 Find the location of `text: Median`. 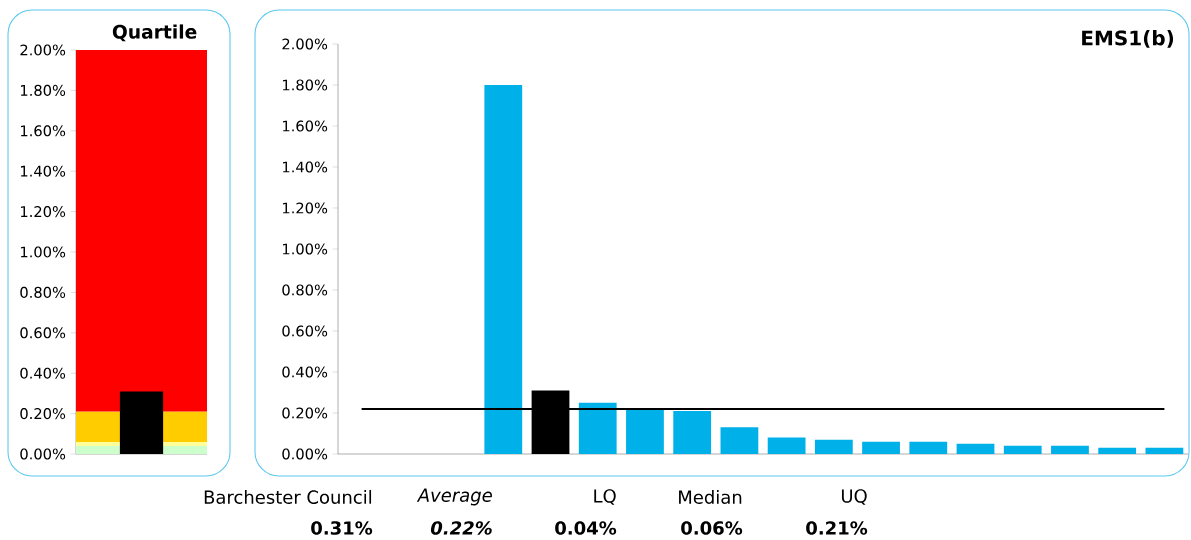

text: Median is located at coordinates (710, 497).